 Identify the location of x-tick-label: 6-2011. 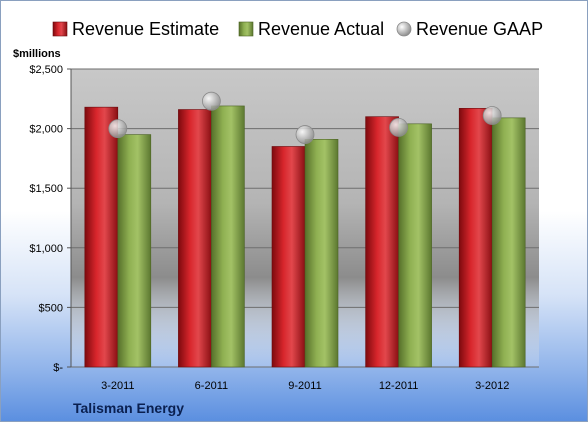
(211, 386).